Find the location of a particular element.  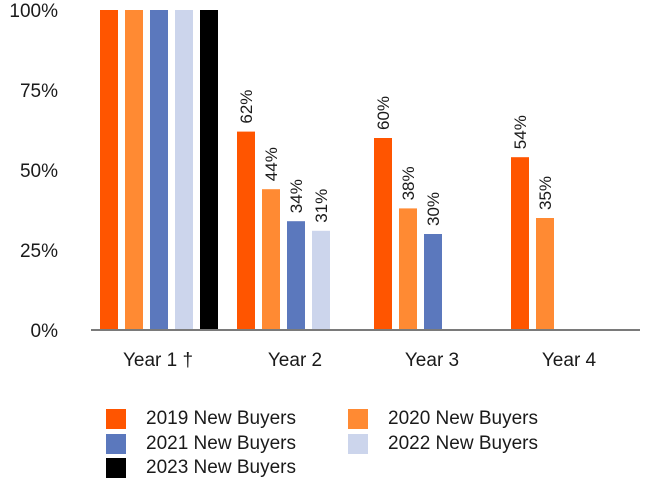

bar-data-label: 31% is located at coordinates (321, 206).